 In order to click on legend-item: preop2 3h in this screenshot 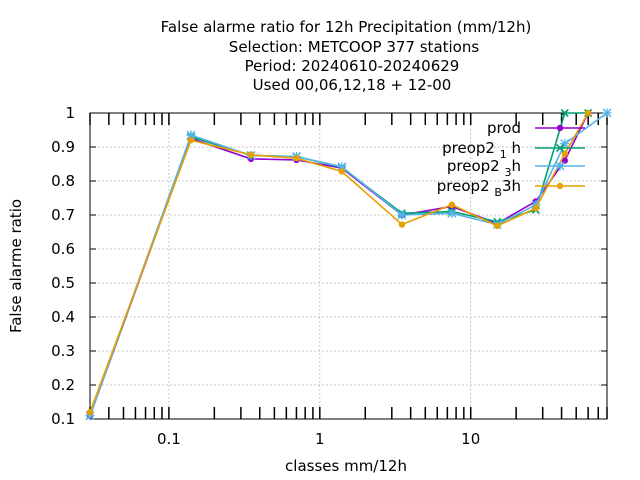, I will do `click(516, 168)`.